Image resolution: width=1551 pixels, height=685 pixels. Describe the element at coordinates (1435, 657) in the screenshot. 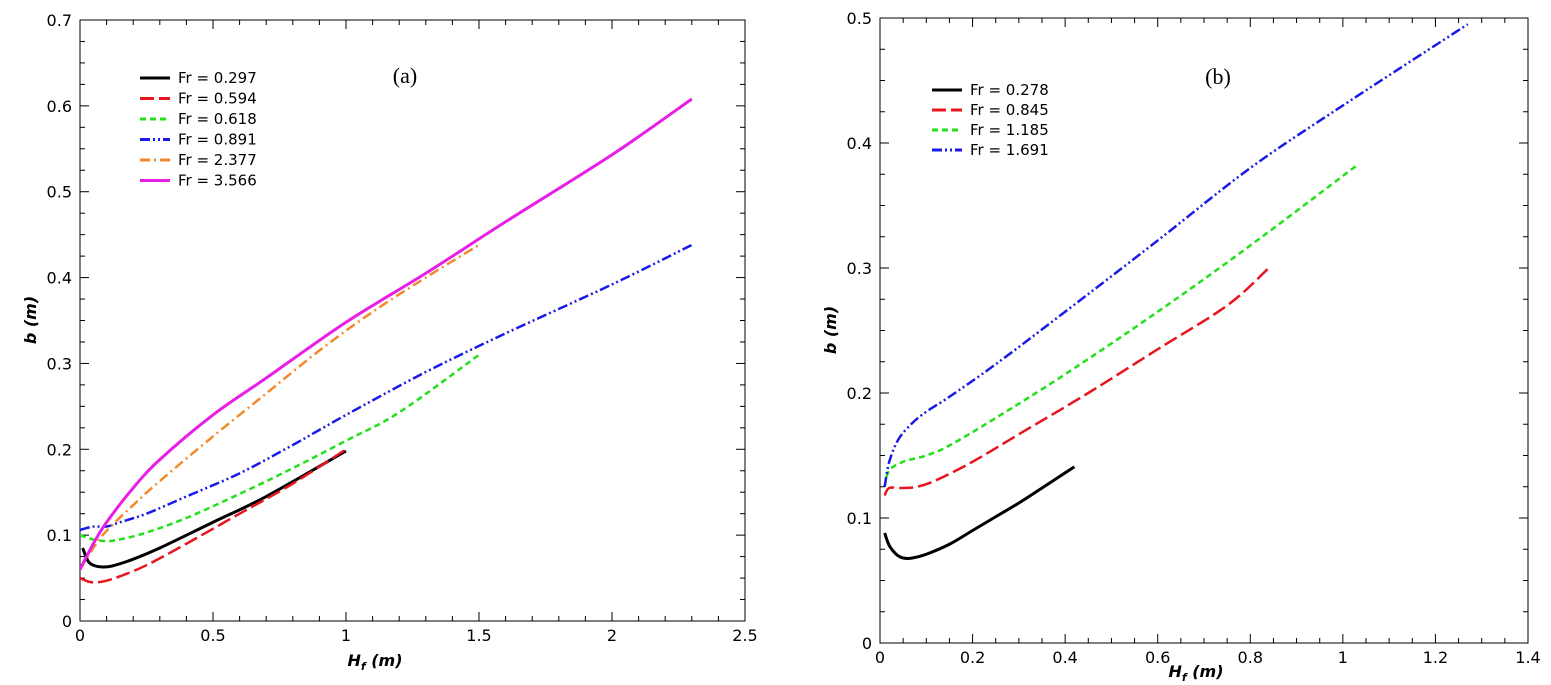

I see `x-tick-label: 1.2` at that location.